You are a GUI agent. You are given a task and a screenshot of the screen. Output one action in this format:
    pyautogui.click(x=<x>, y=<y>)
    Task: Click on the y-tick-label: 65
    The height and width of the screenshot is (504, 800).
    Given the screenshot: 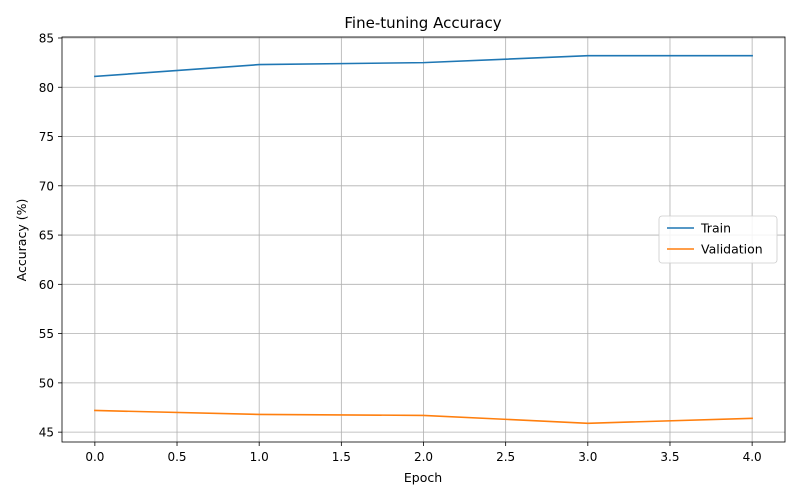 What is the action you would take?
    pyautogui.click(x=46, y=236)
    